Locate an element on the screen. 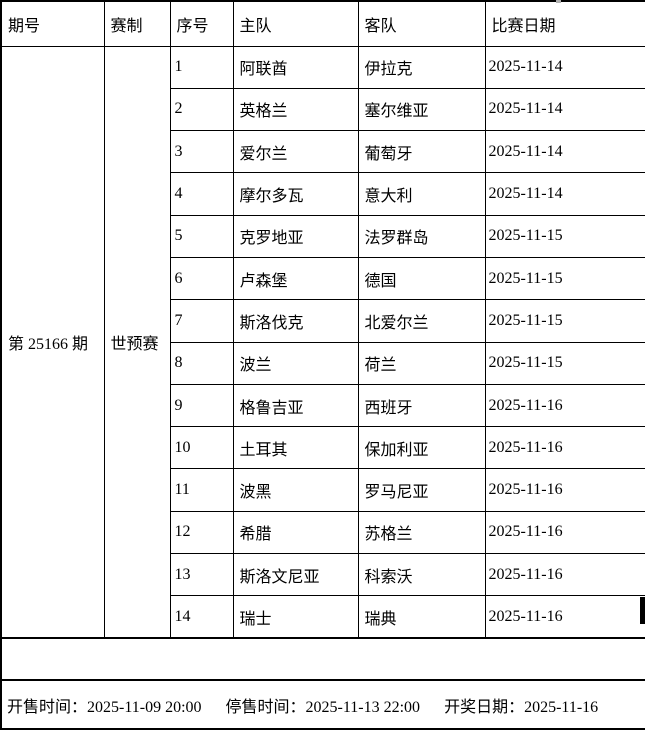 Image resolution: width=645 pixels, height=730 pixels. match-no-cell: 7 is located at coordinates (201, 321).